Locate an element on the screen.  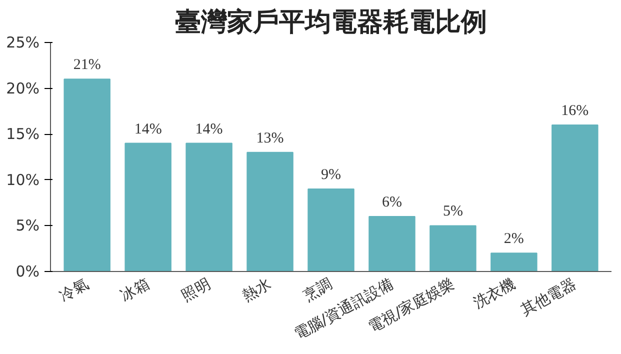
y-tick-label: 10% is located at coordinates (23, 179).